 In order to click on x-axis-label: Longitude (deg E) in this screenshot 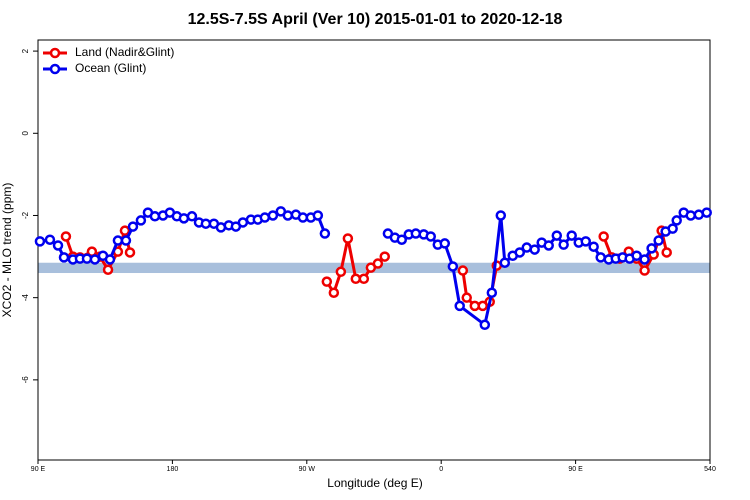, I will do `click(374, 483)`.